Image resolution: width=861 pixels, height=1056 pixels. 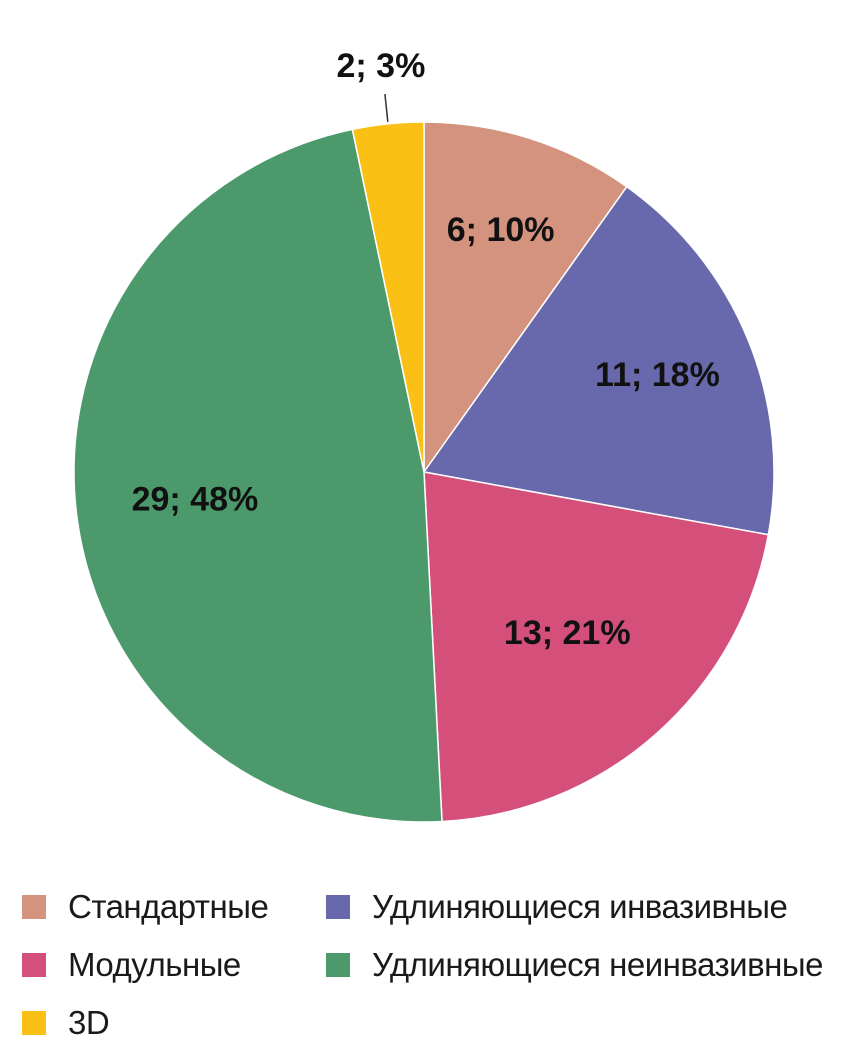 What do you see at coordinates (501, 230) in the screenshot?
I see `slice-label: 6; 10%` at bounding box center [501, 230].